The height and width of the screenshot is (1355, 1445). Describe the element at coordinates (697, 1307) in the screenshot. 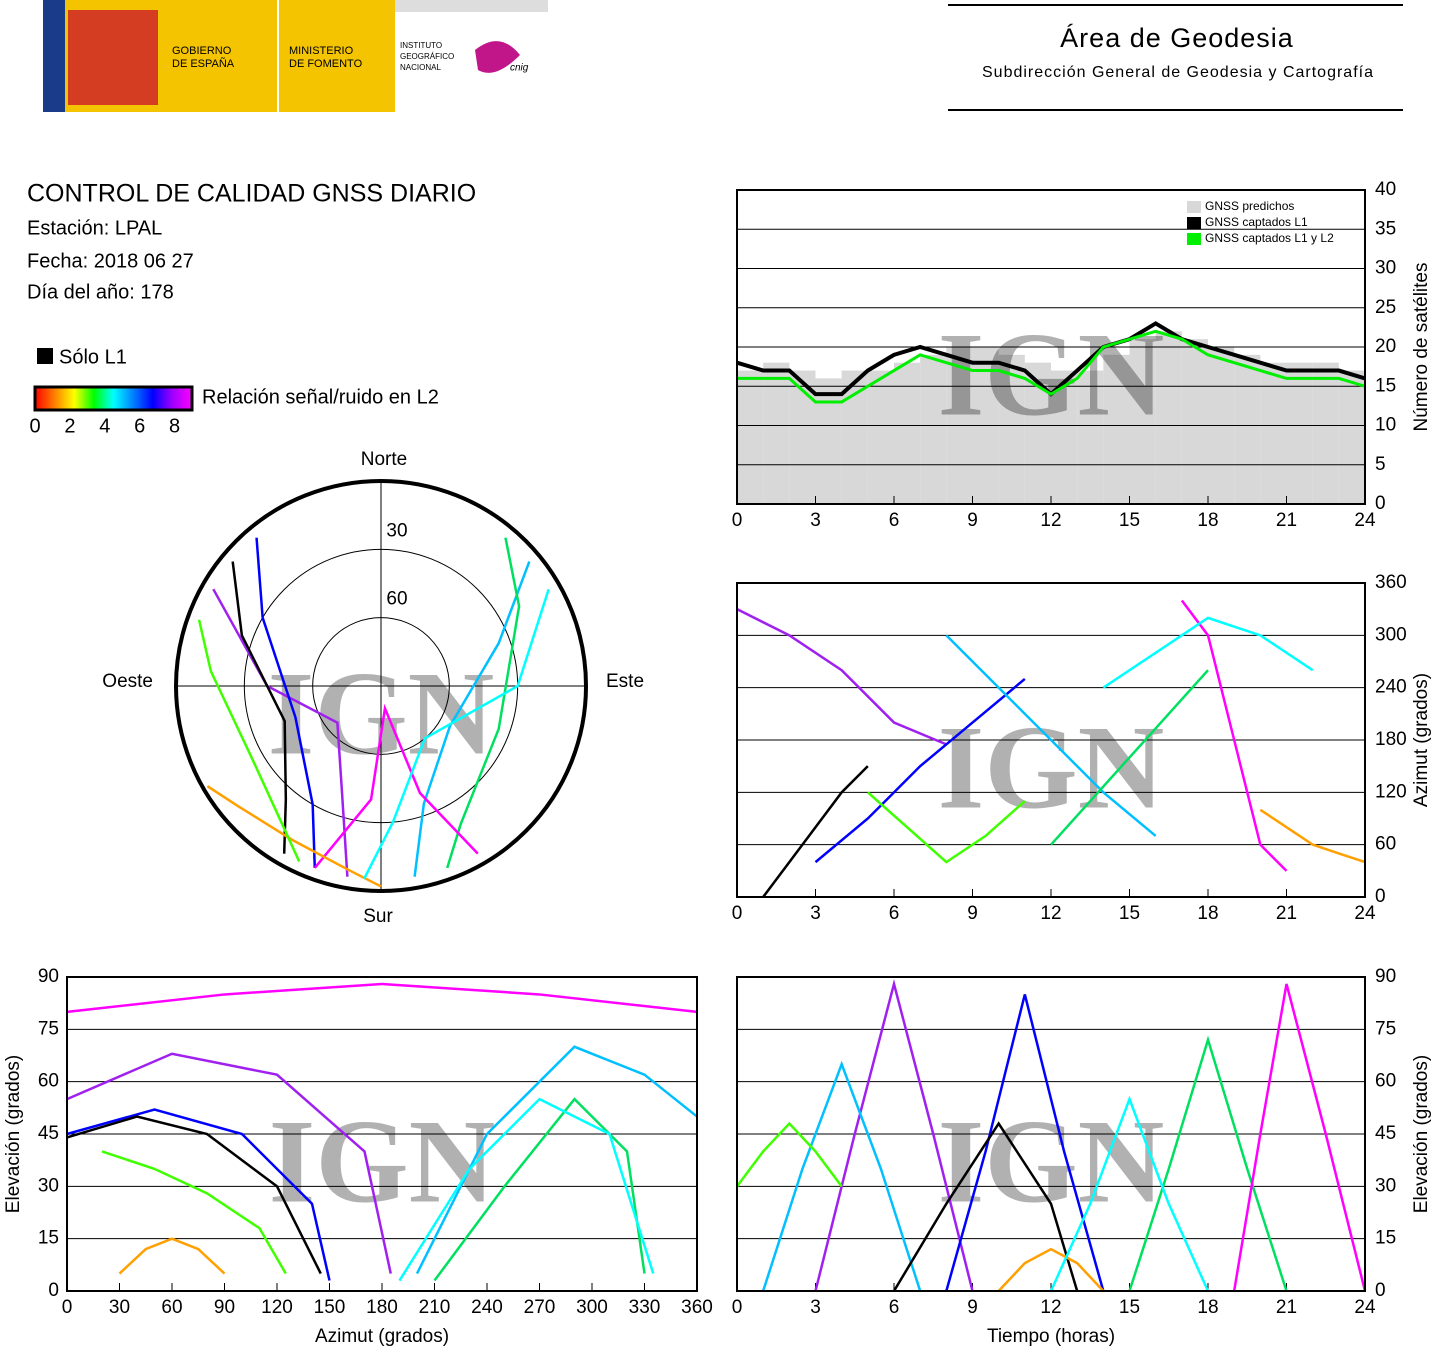

I see `x-tick-label: 360` at that location.